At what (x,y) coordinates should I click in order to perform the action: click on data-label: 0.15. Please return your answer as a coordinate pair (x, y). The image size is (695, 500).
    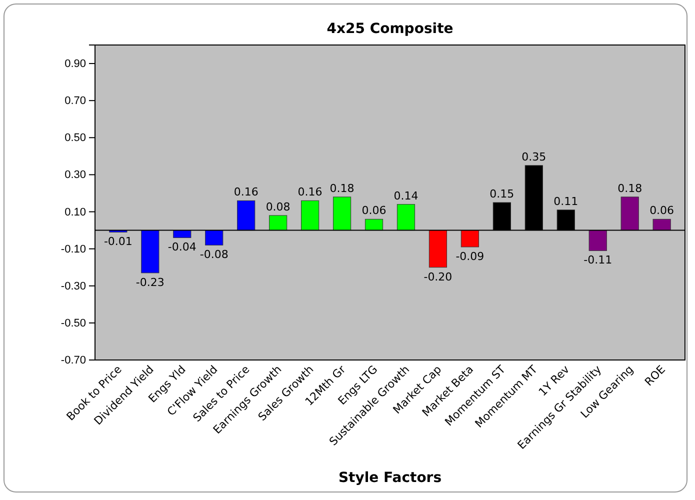
    Looking at the image, I should click on (502, 194).